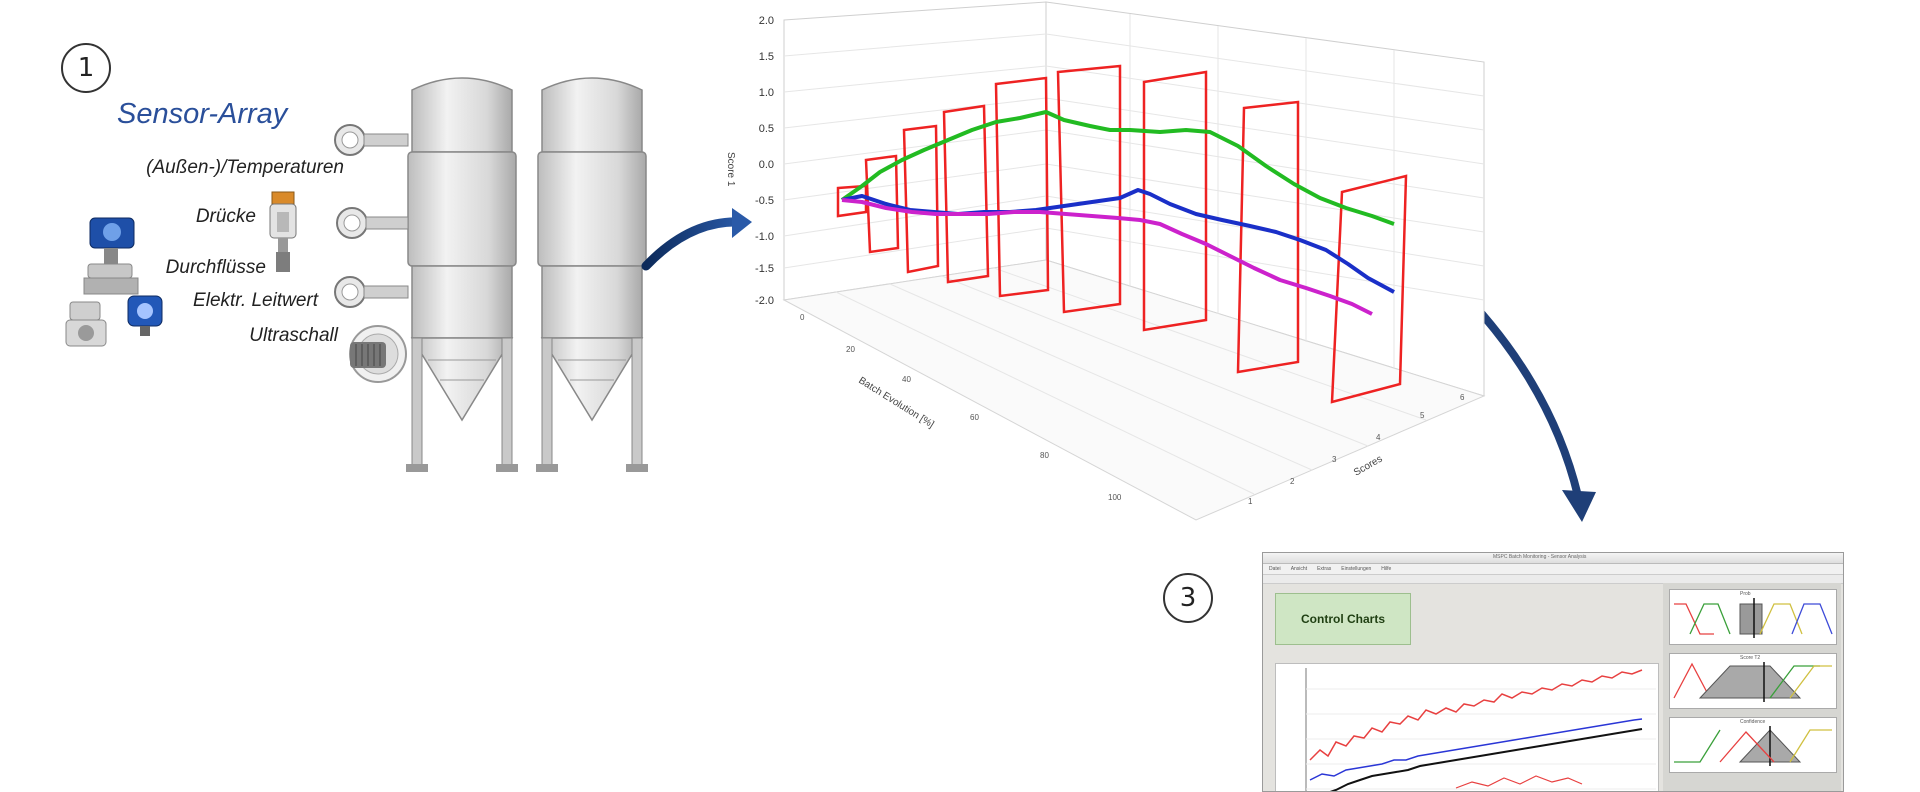 The height and width of the screenshot is (792, 1920). Describe the element at coordinates (764, 269) in the screenshot. I see `plot3d-z-tick: -1.5` at that location.